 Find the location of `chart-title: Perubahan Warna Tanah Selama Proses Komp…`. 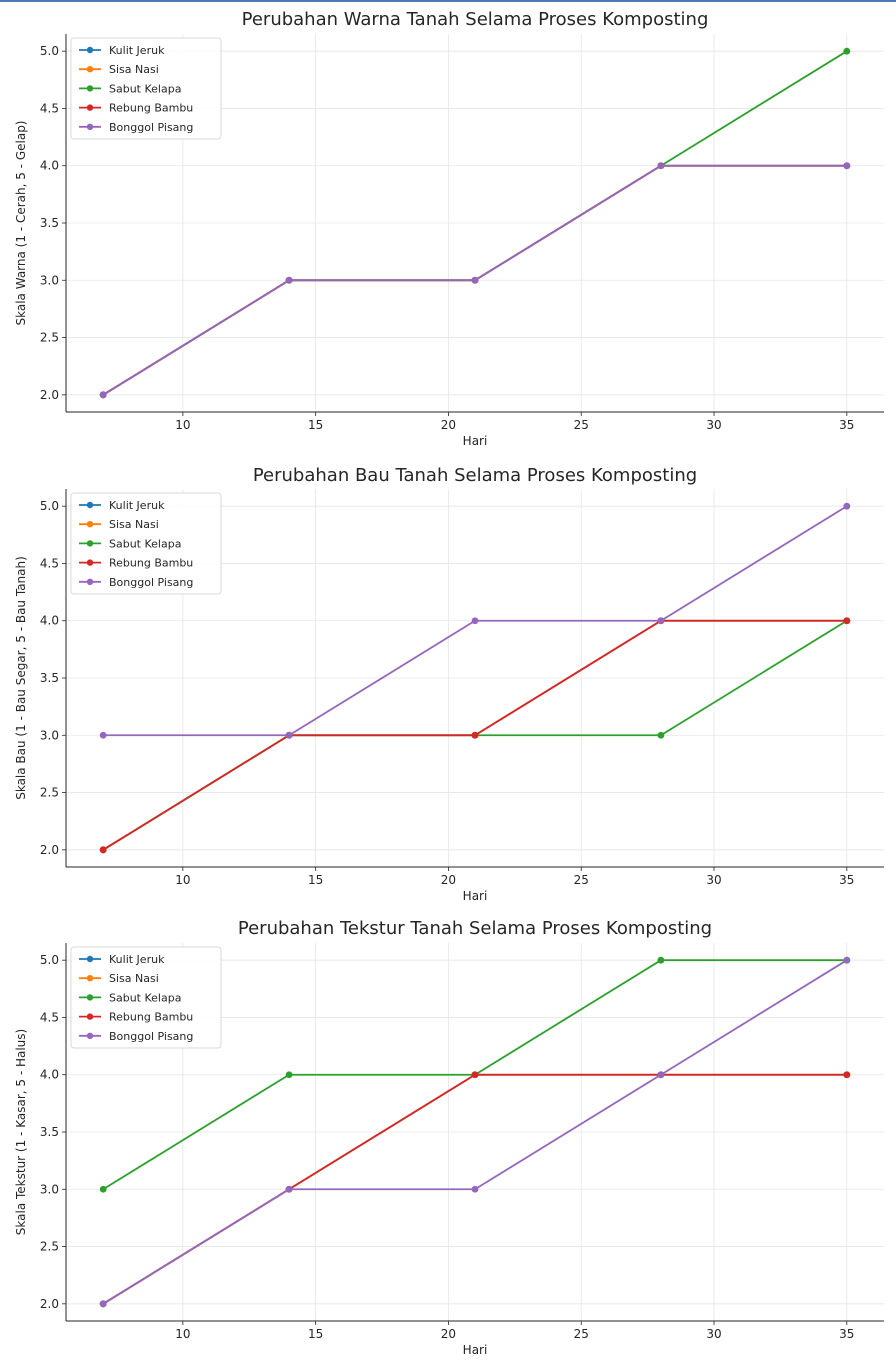

chart-title: Perubahan Warna Tanah Selama Proses Komp… is located at coordinates (475, 19).